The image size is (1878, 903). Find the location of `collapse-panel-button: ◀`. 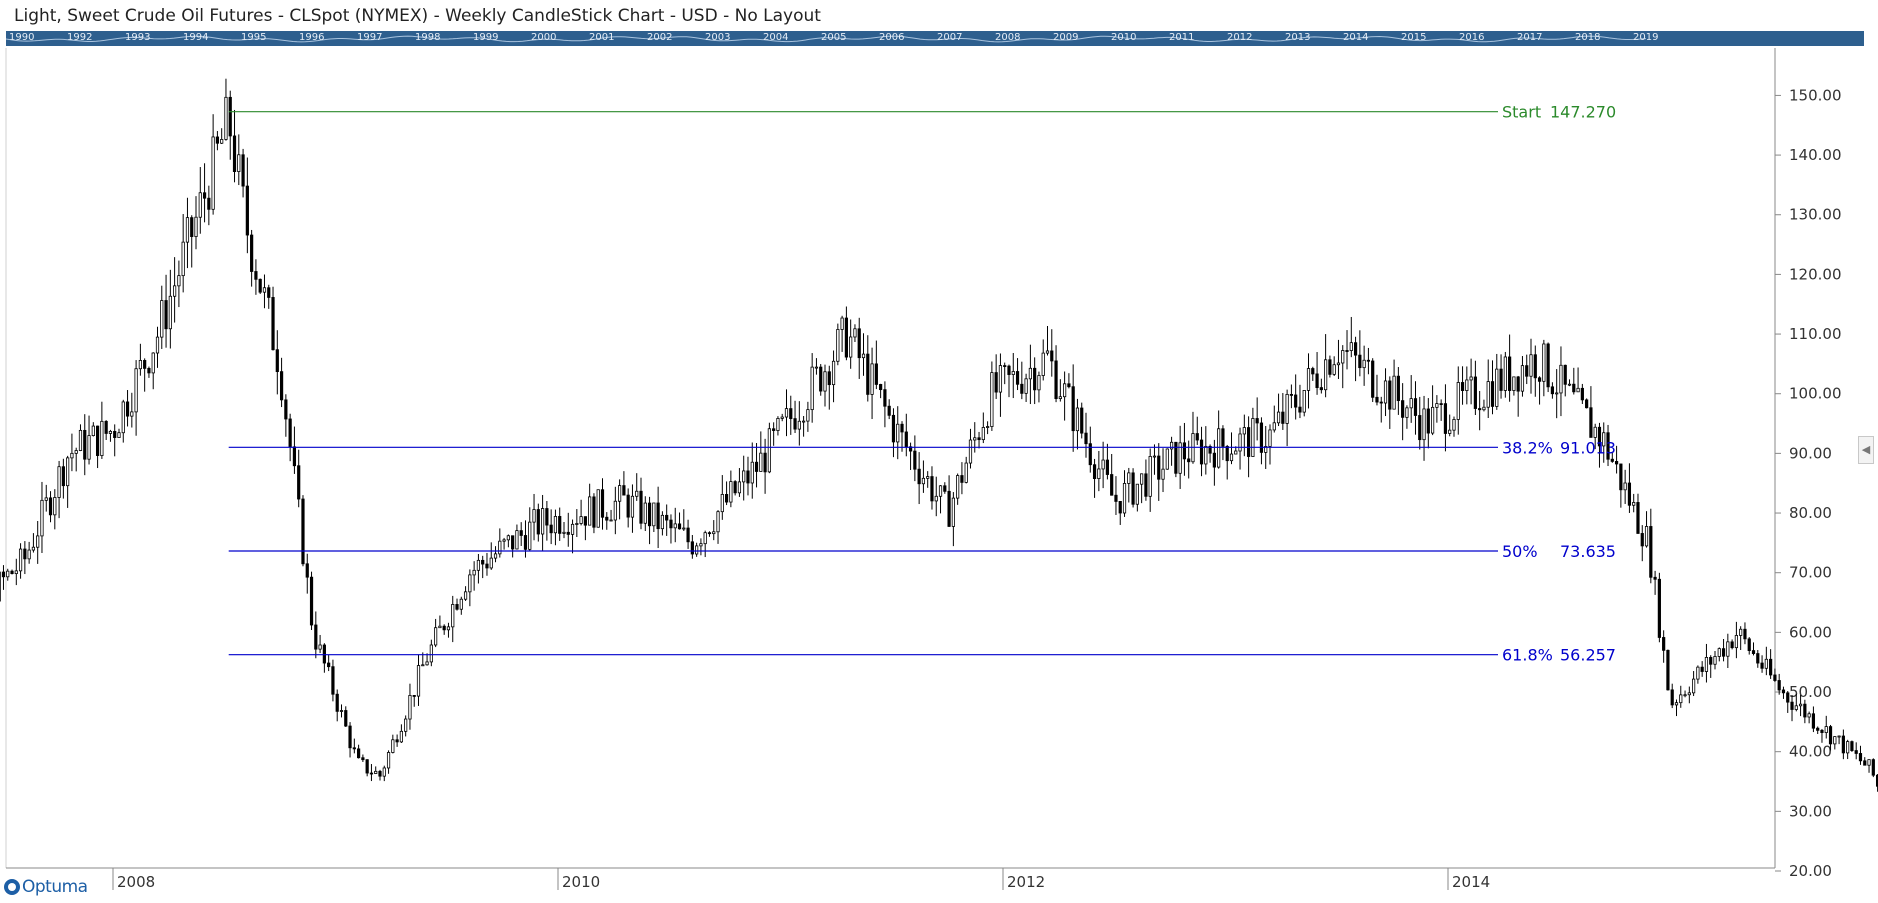

collapse-panel-button: ◀ is located at coordinates (1866, 450).